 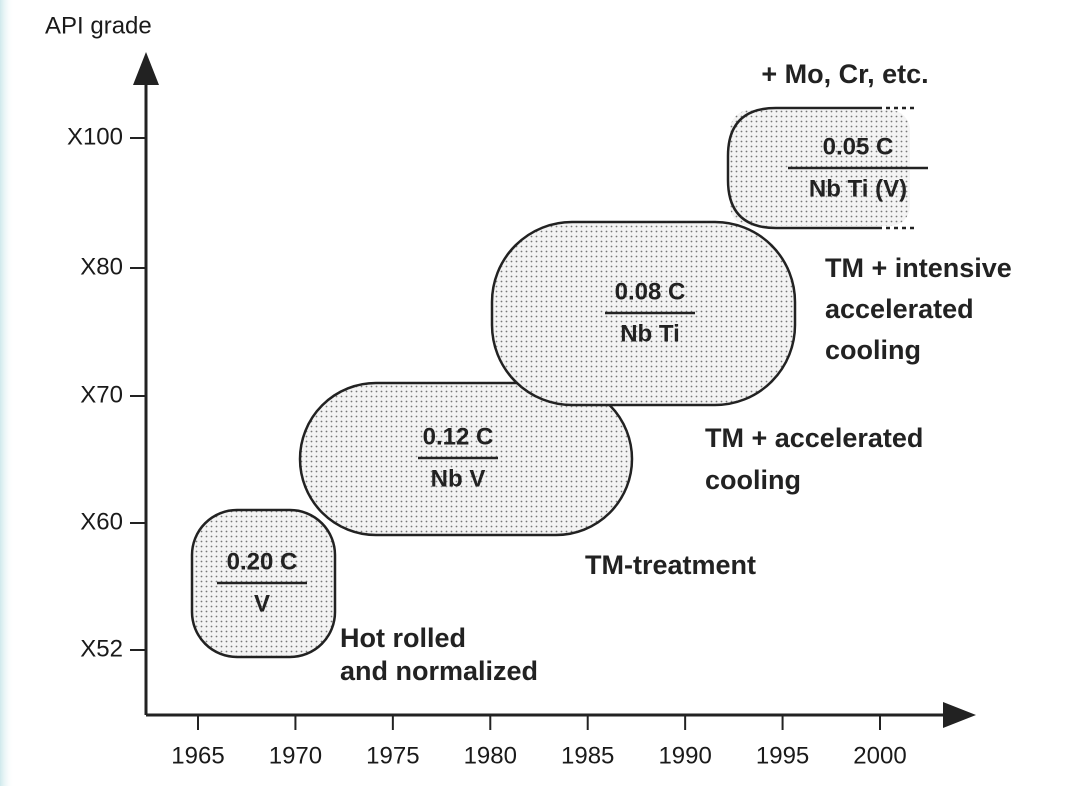 I want to click on x-tick-label: 2000, so click(x=879, y=755).